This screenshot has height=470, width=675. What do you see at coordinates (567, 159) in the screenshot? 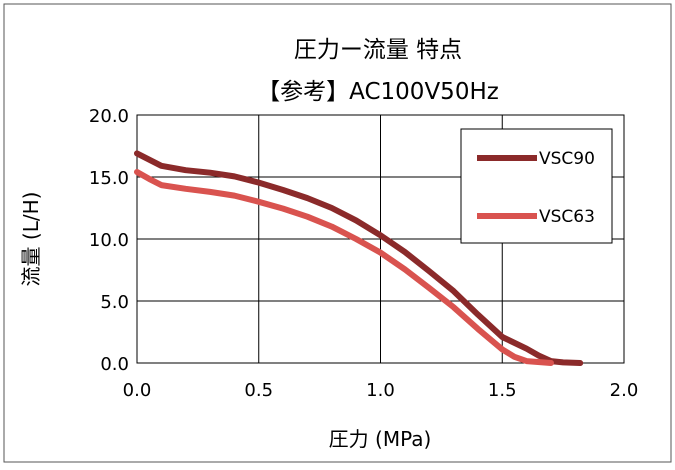
I see `legend-label-vsc90: VSC90` at bounding box center [567, 159].